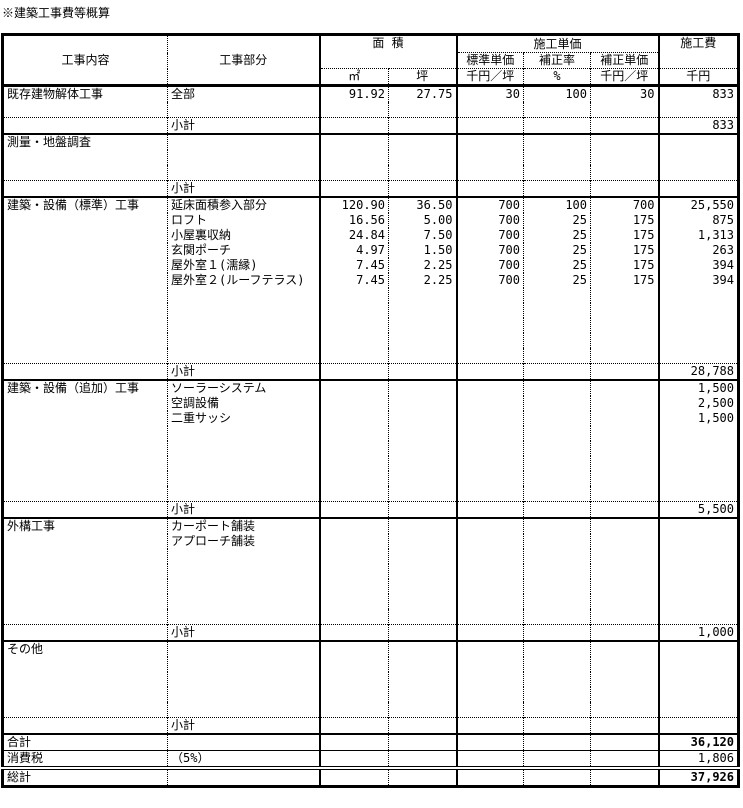 The width and height of the screenshot is (743, 808). What do you see at coordinates (243, 526) in the screenshot?
I see `item-part: カーポート舗装` at bounding box center [243, 526].